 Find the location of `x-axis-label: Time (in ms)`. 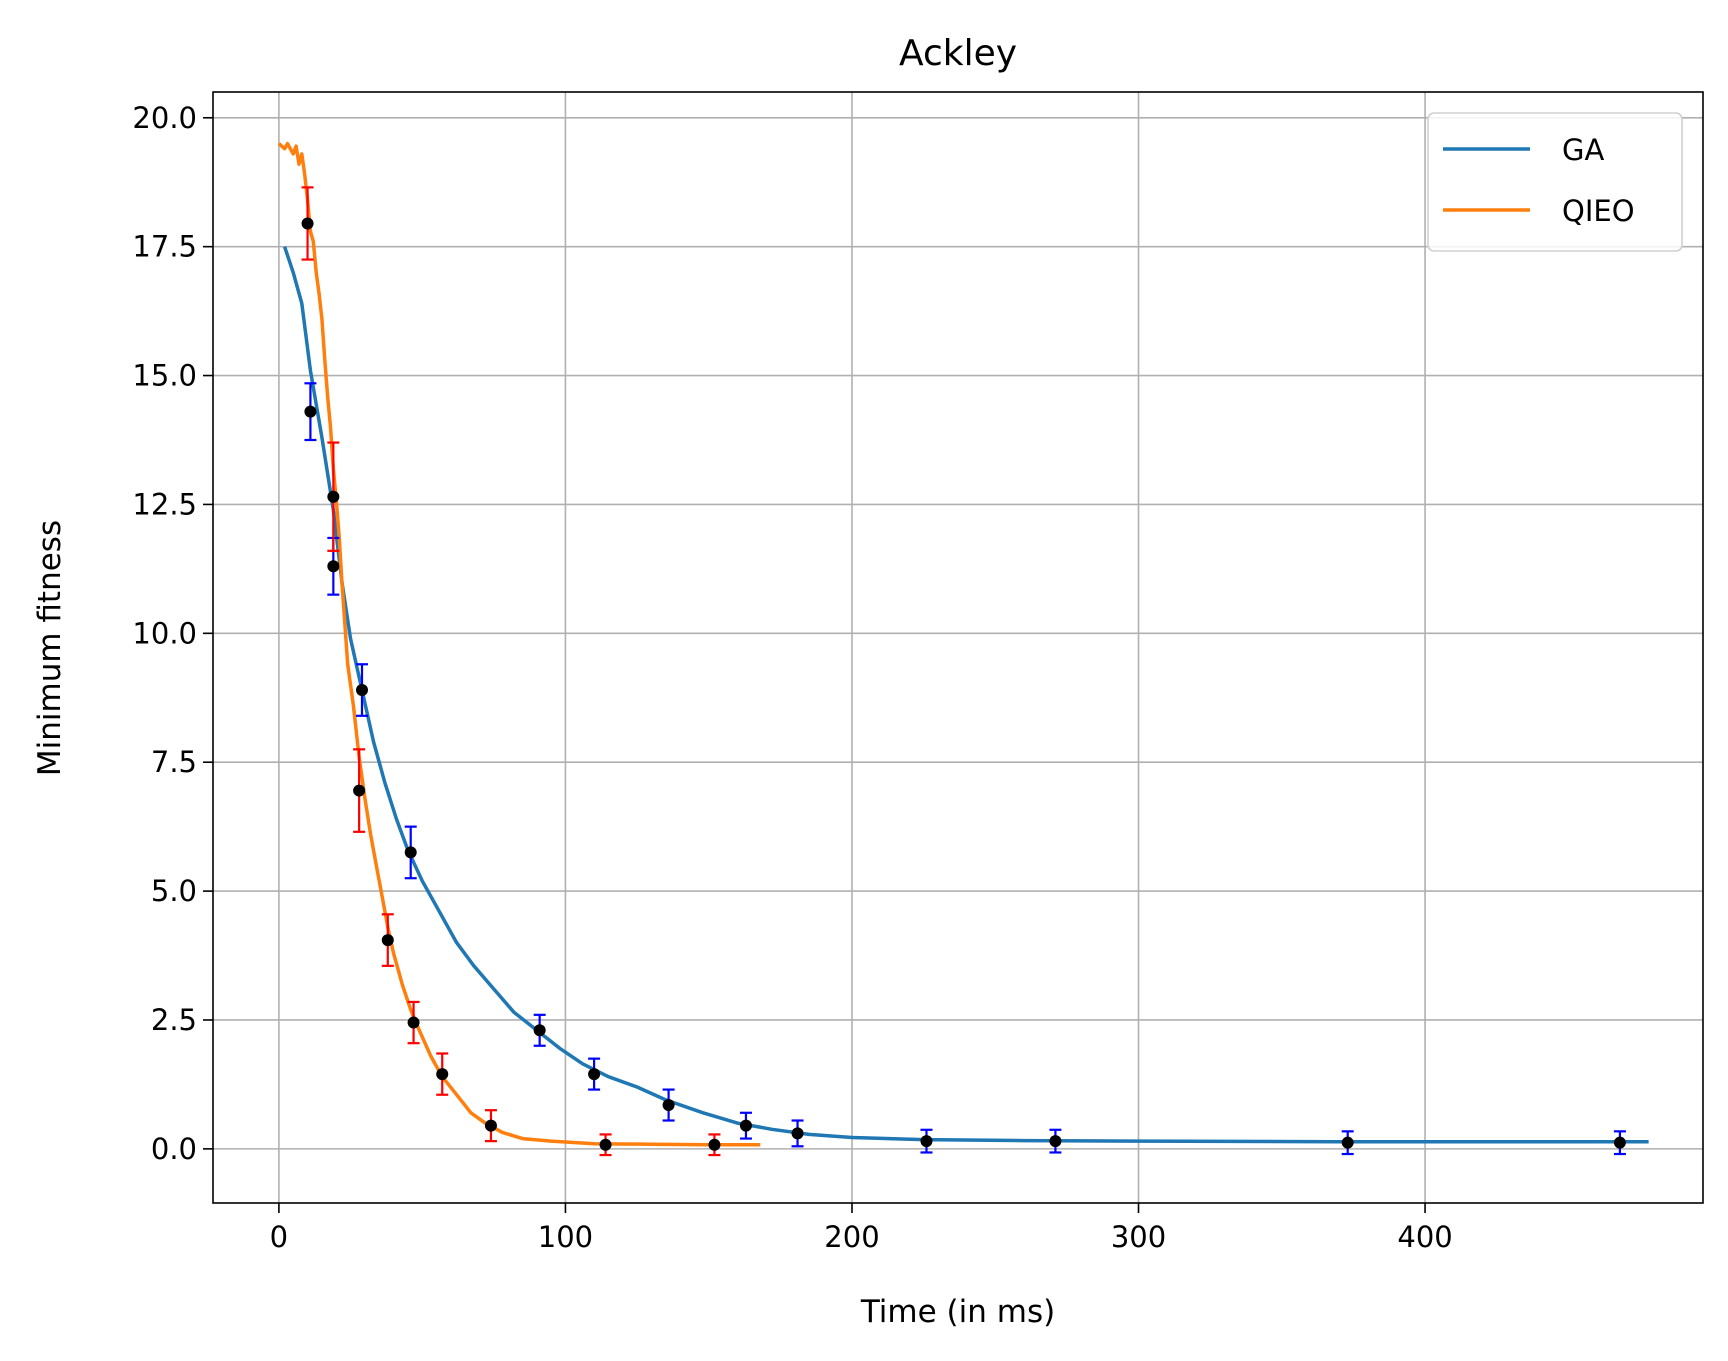

x-axis-label: Time (in ms) is located at coordinates (957, 1312).